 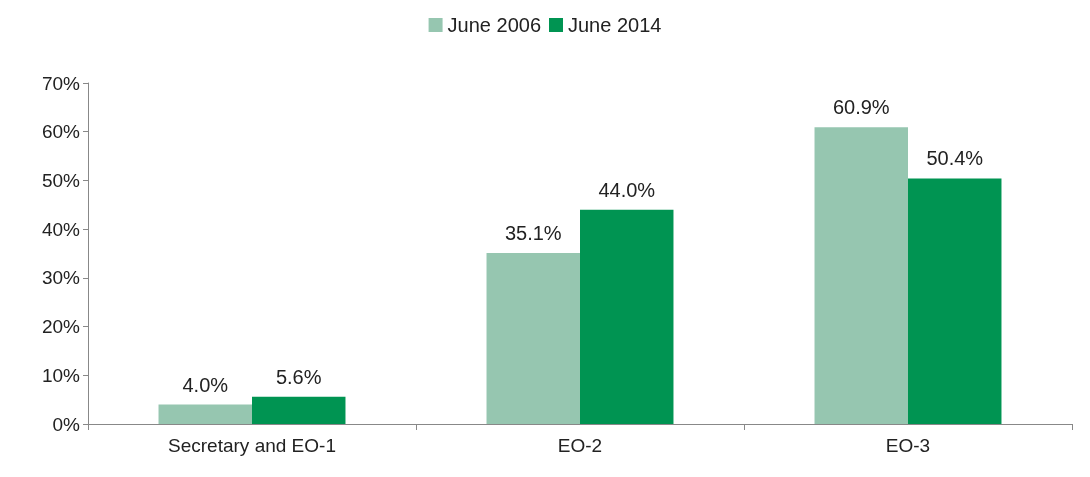 I want to click on x-tick-label: EO-3, so click(x=908, y=445).